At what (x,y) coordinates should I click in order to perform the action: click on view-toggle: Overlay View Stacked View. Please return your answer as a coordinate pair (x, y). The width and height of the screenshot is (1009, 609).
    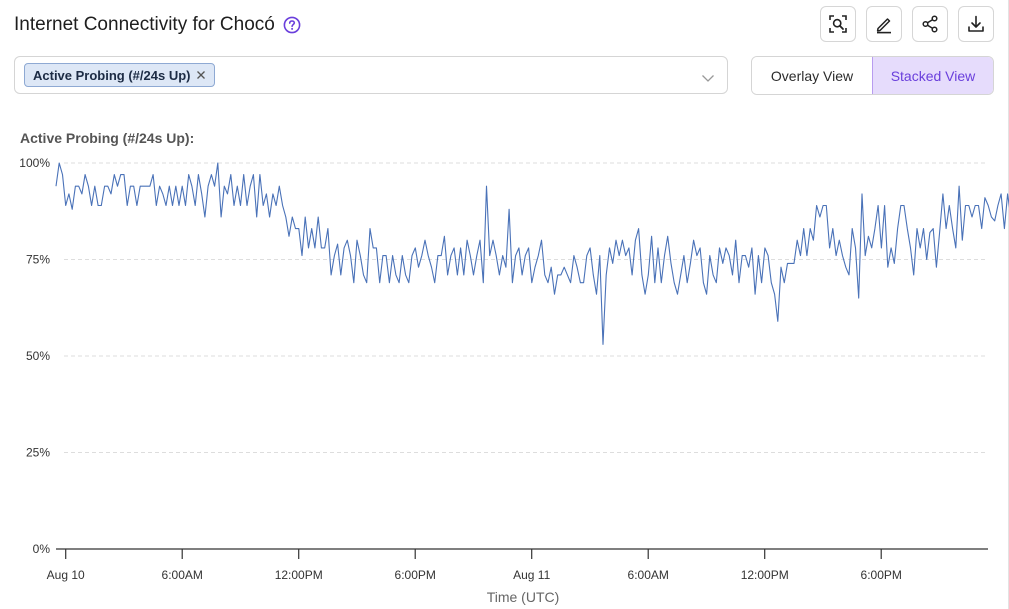
    Looking at the image, I should click on (872, 75).